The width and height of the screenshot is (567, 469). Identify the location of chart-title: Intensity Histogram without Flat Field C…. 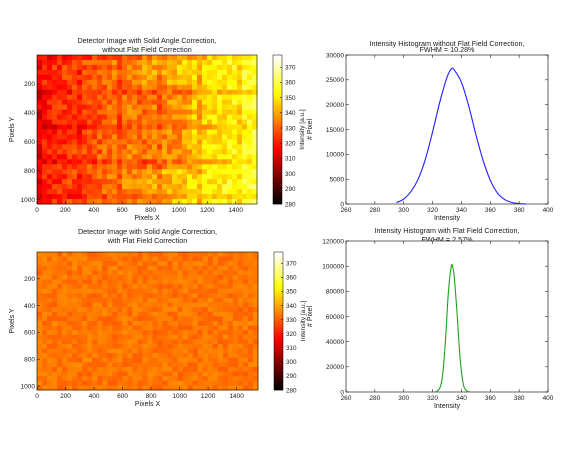
(447, 43).